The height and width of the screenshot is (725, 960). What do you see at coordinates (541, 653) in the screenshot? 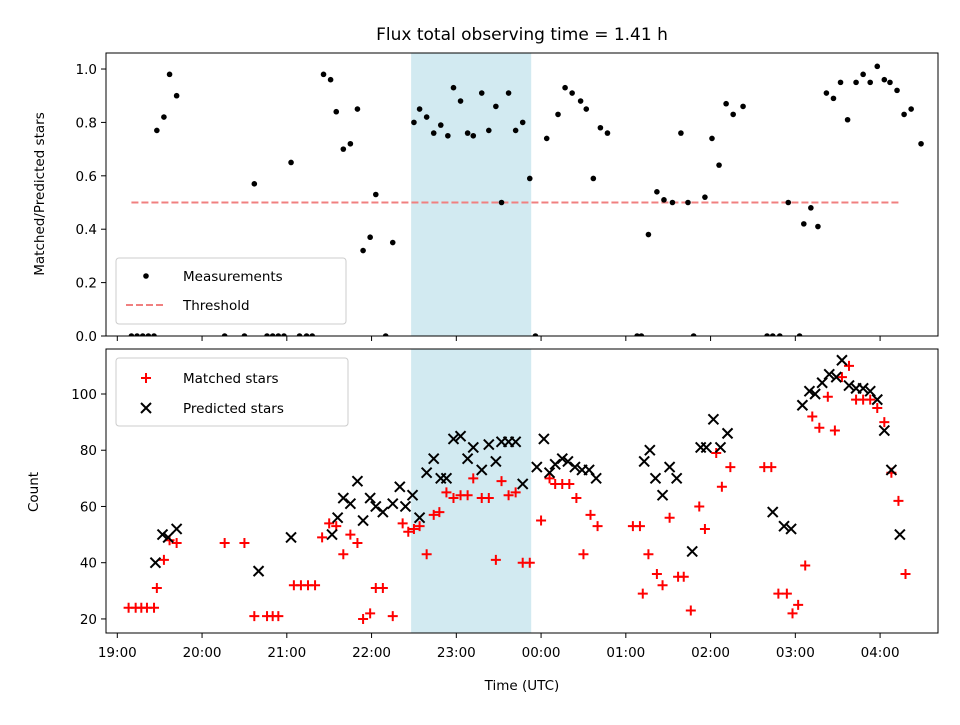
I see `x-tick-label: 00:00` at bounding box center [541, 653].